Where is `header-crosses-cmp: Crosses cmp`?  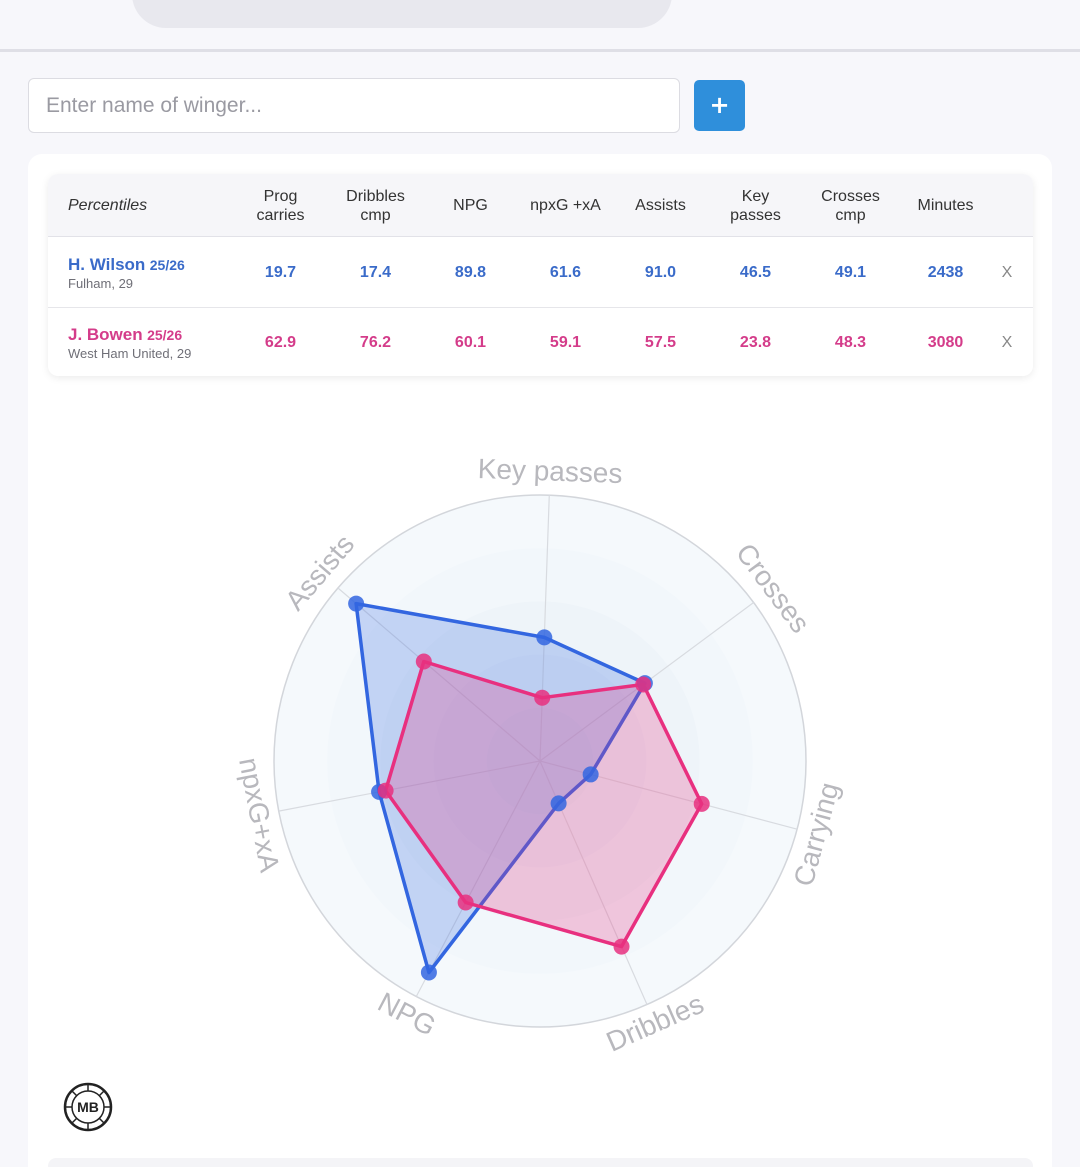
header-crosses-cmp: Crosses cmp is located at coordinates (850, 205).